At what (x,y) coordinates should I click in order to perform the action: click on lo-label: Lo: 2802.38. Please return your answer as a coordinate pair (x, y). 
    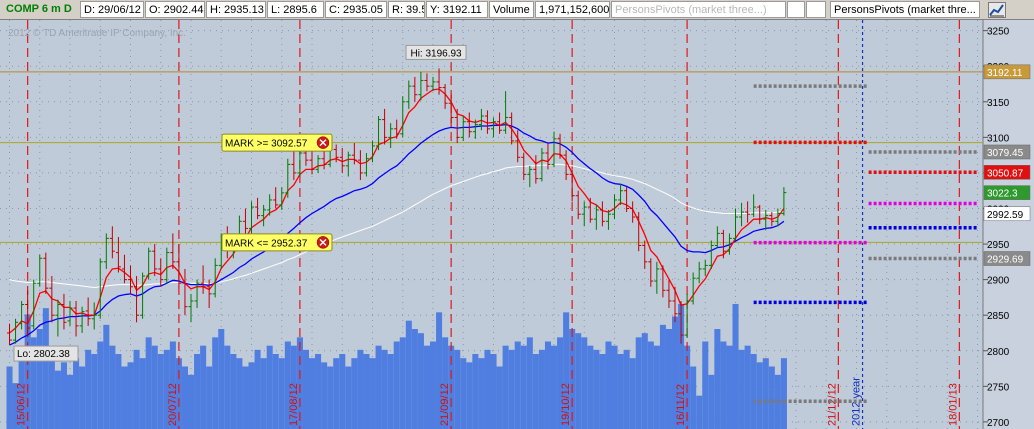
    Looking at the image, I should click on (43, 354).